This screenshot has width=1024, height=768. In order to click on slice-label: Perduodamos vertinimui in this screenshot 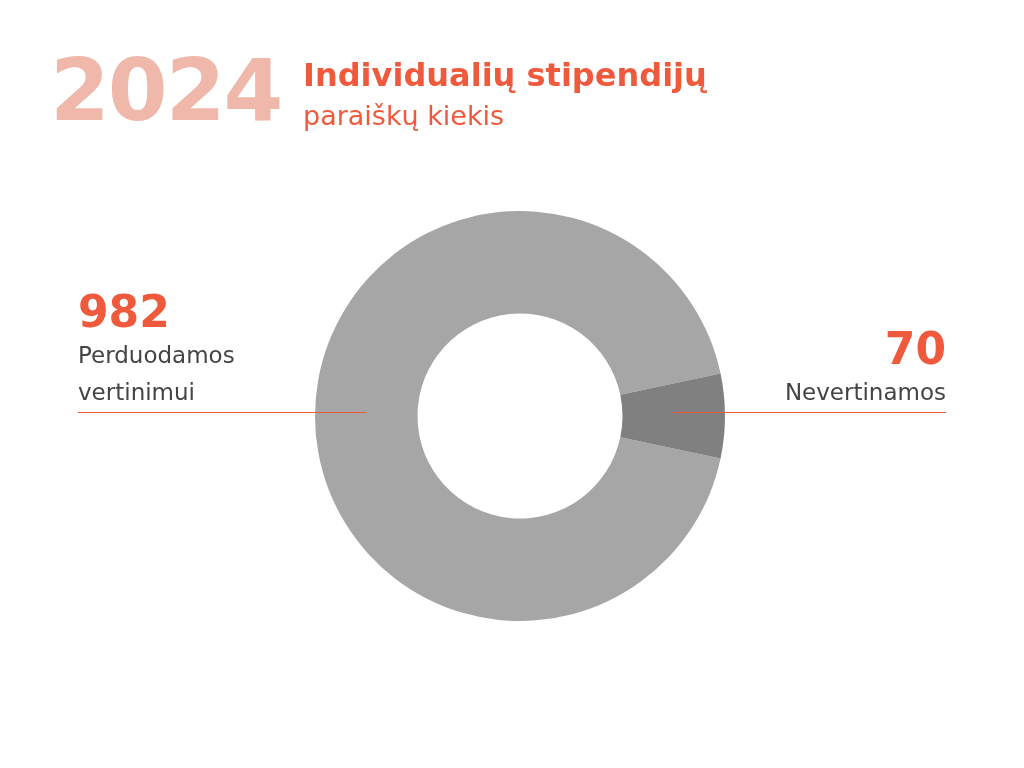, I will do `click(156, 373)`.